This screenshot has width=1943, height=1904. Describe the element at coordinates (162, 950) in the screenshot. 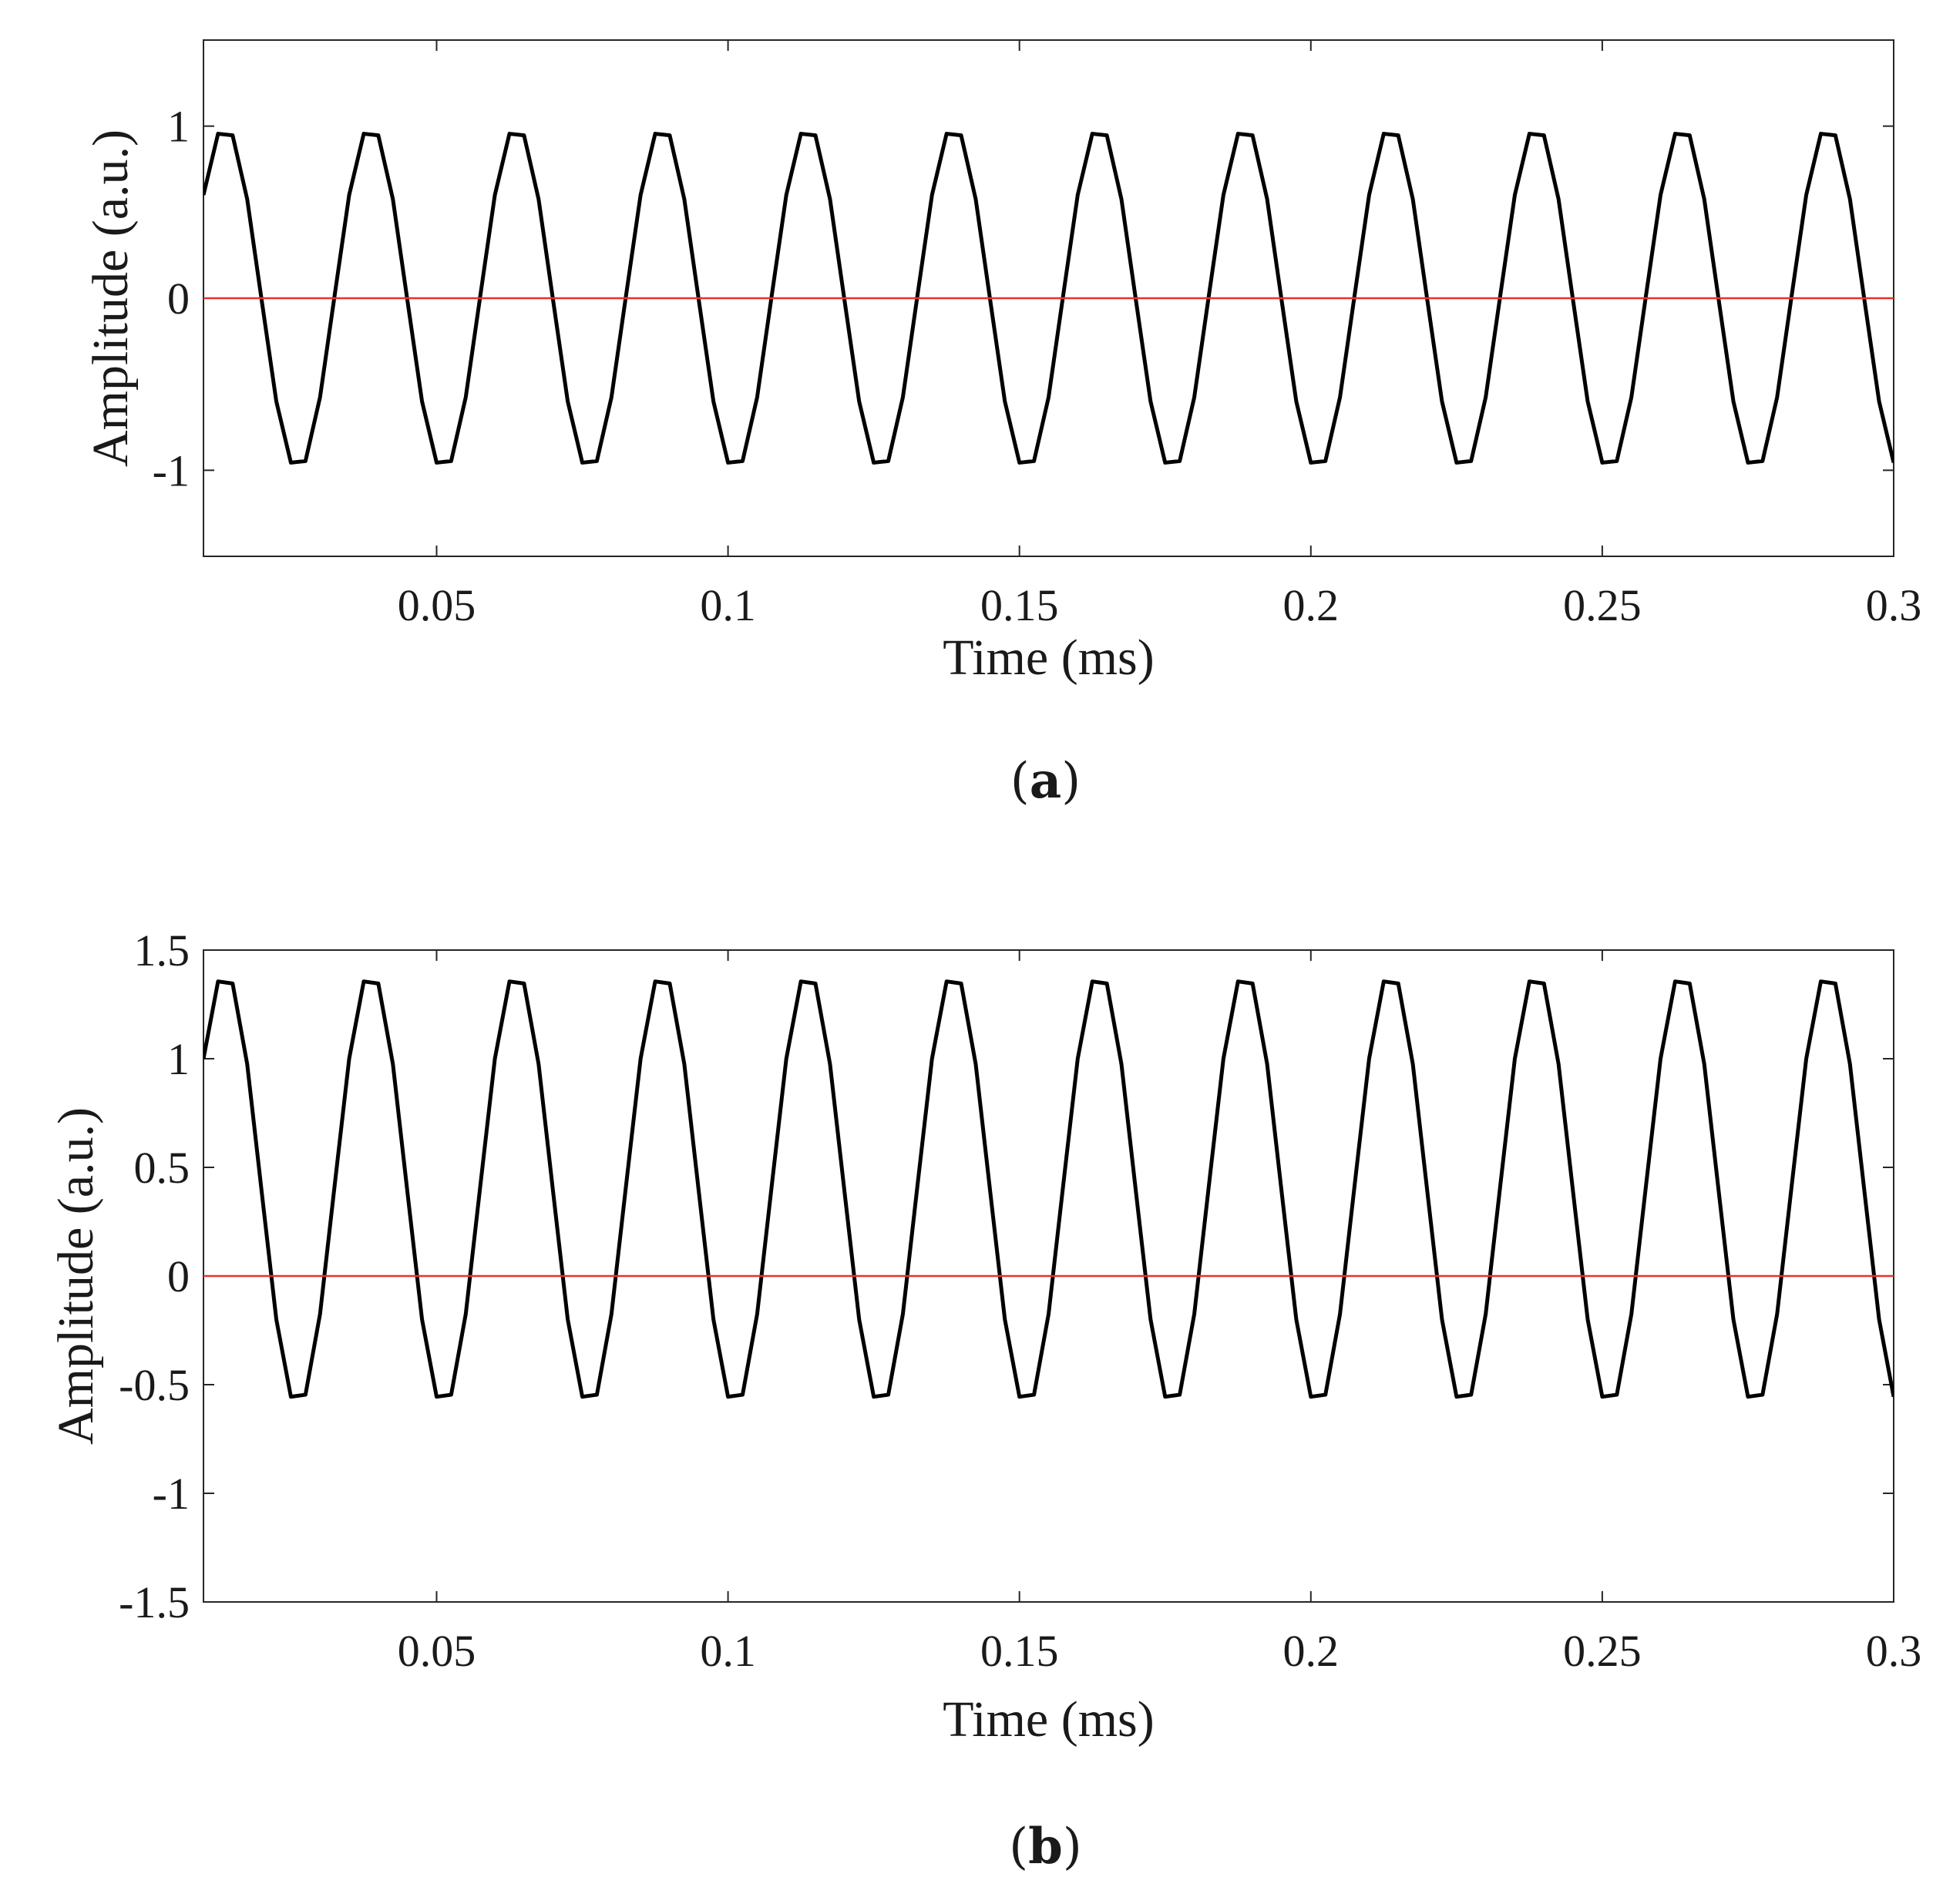

I see `y-tick-label: 1.5` at that location.